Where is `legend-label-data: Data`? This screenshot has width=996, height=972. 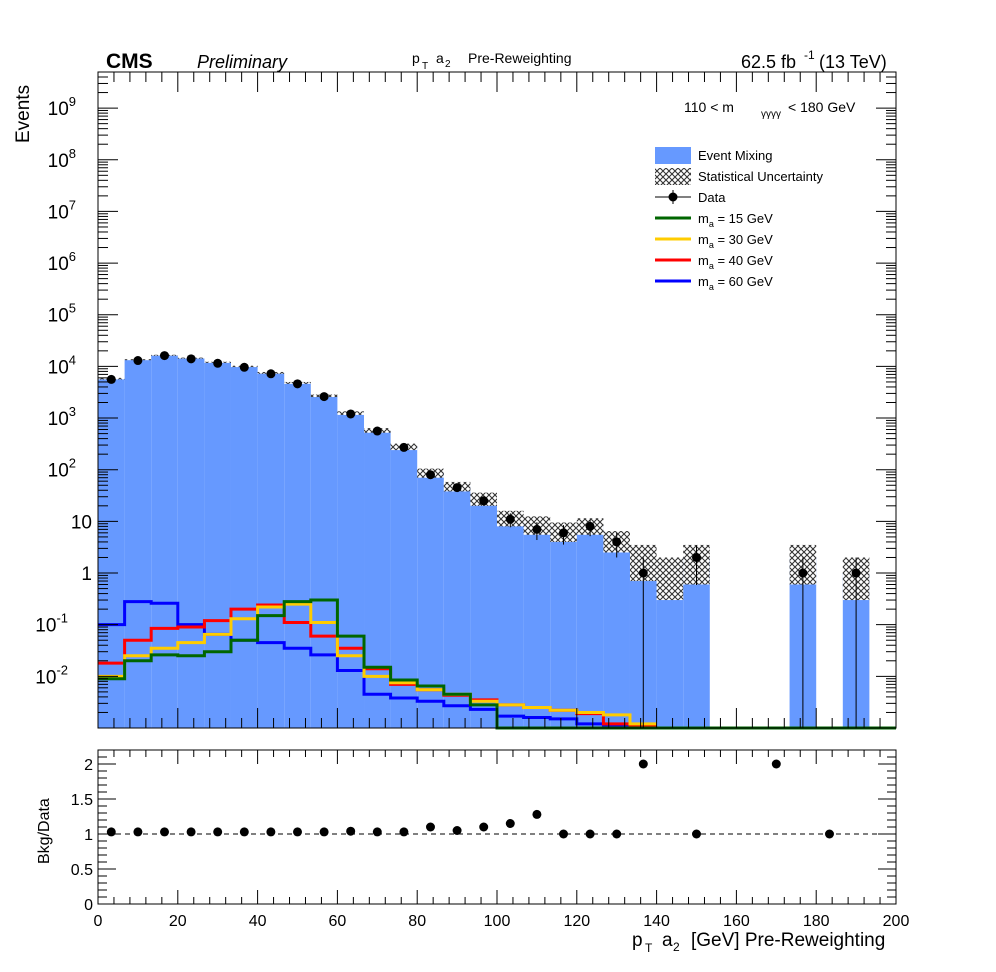 legend-label-data: Data is located at coordinates (712, 197).